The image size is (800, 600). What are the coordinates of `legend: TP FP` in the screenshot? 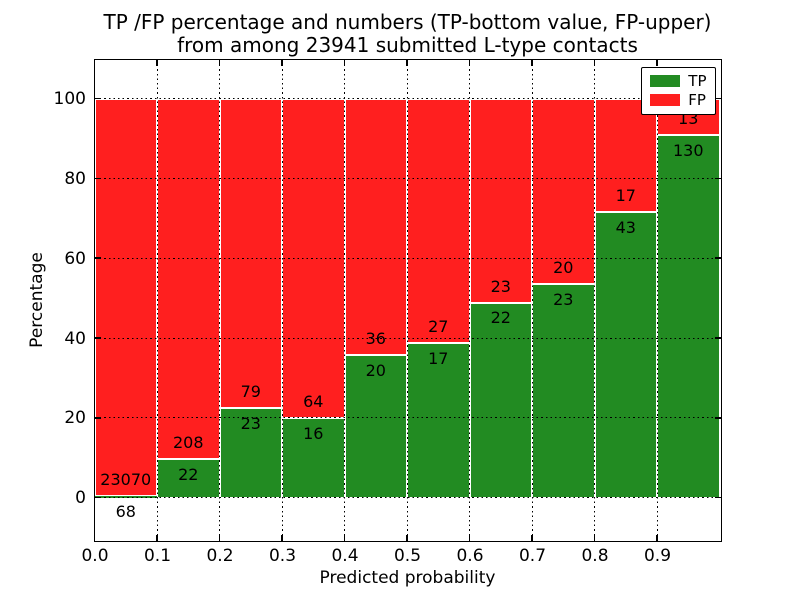 It's located at (678, 90).